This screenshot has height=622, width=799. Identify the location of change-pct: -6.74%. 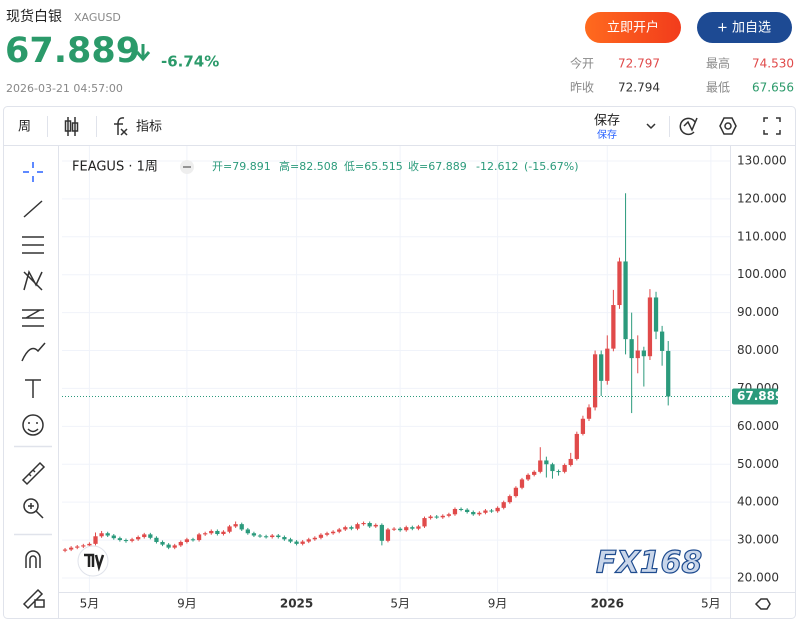
(190, 62).